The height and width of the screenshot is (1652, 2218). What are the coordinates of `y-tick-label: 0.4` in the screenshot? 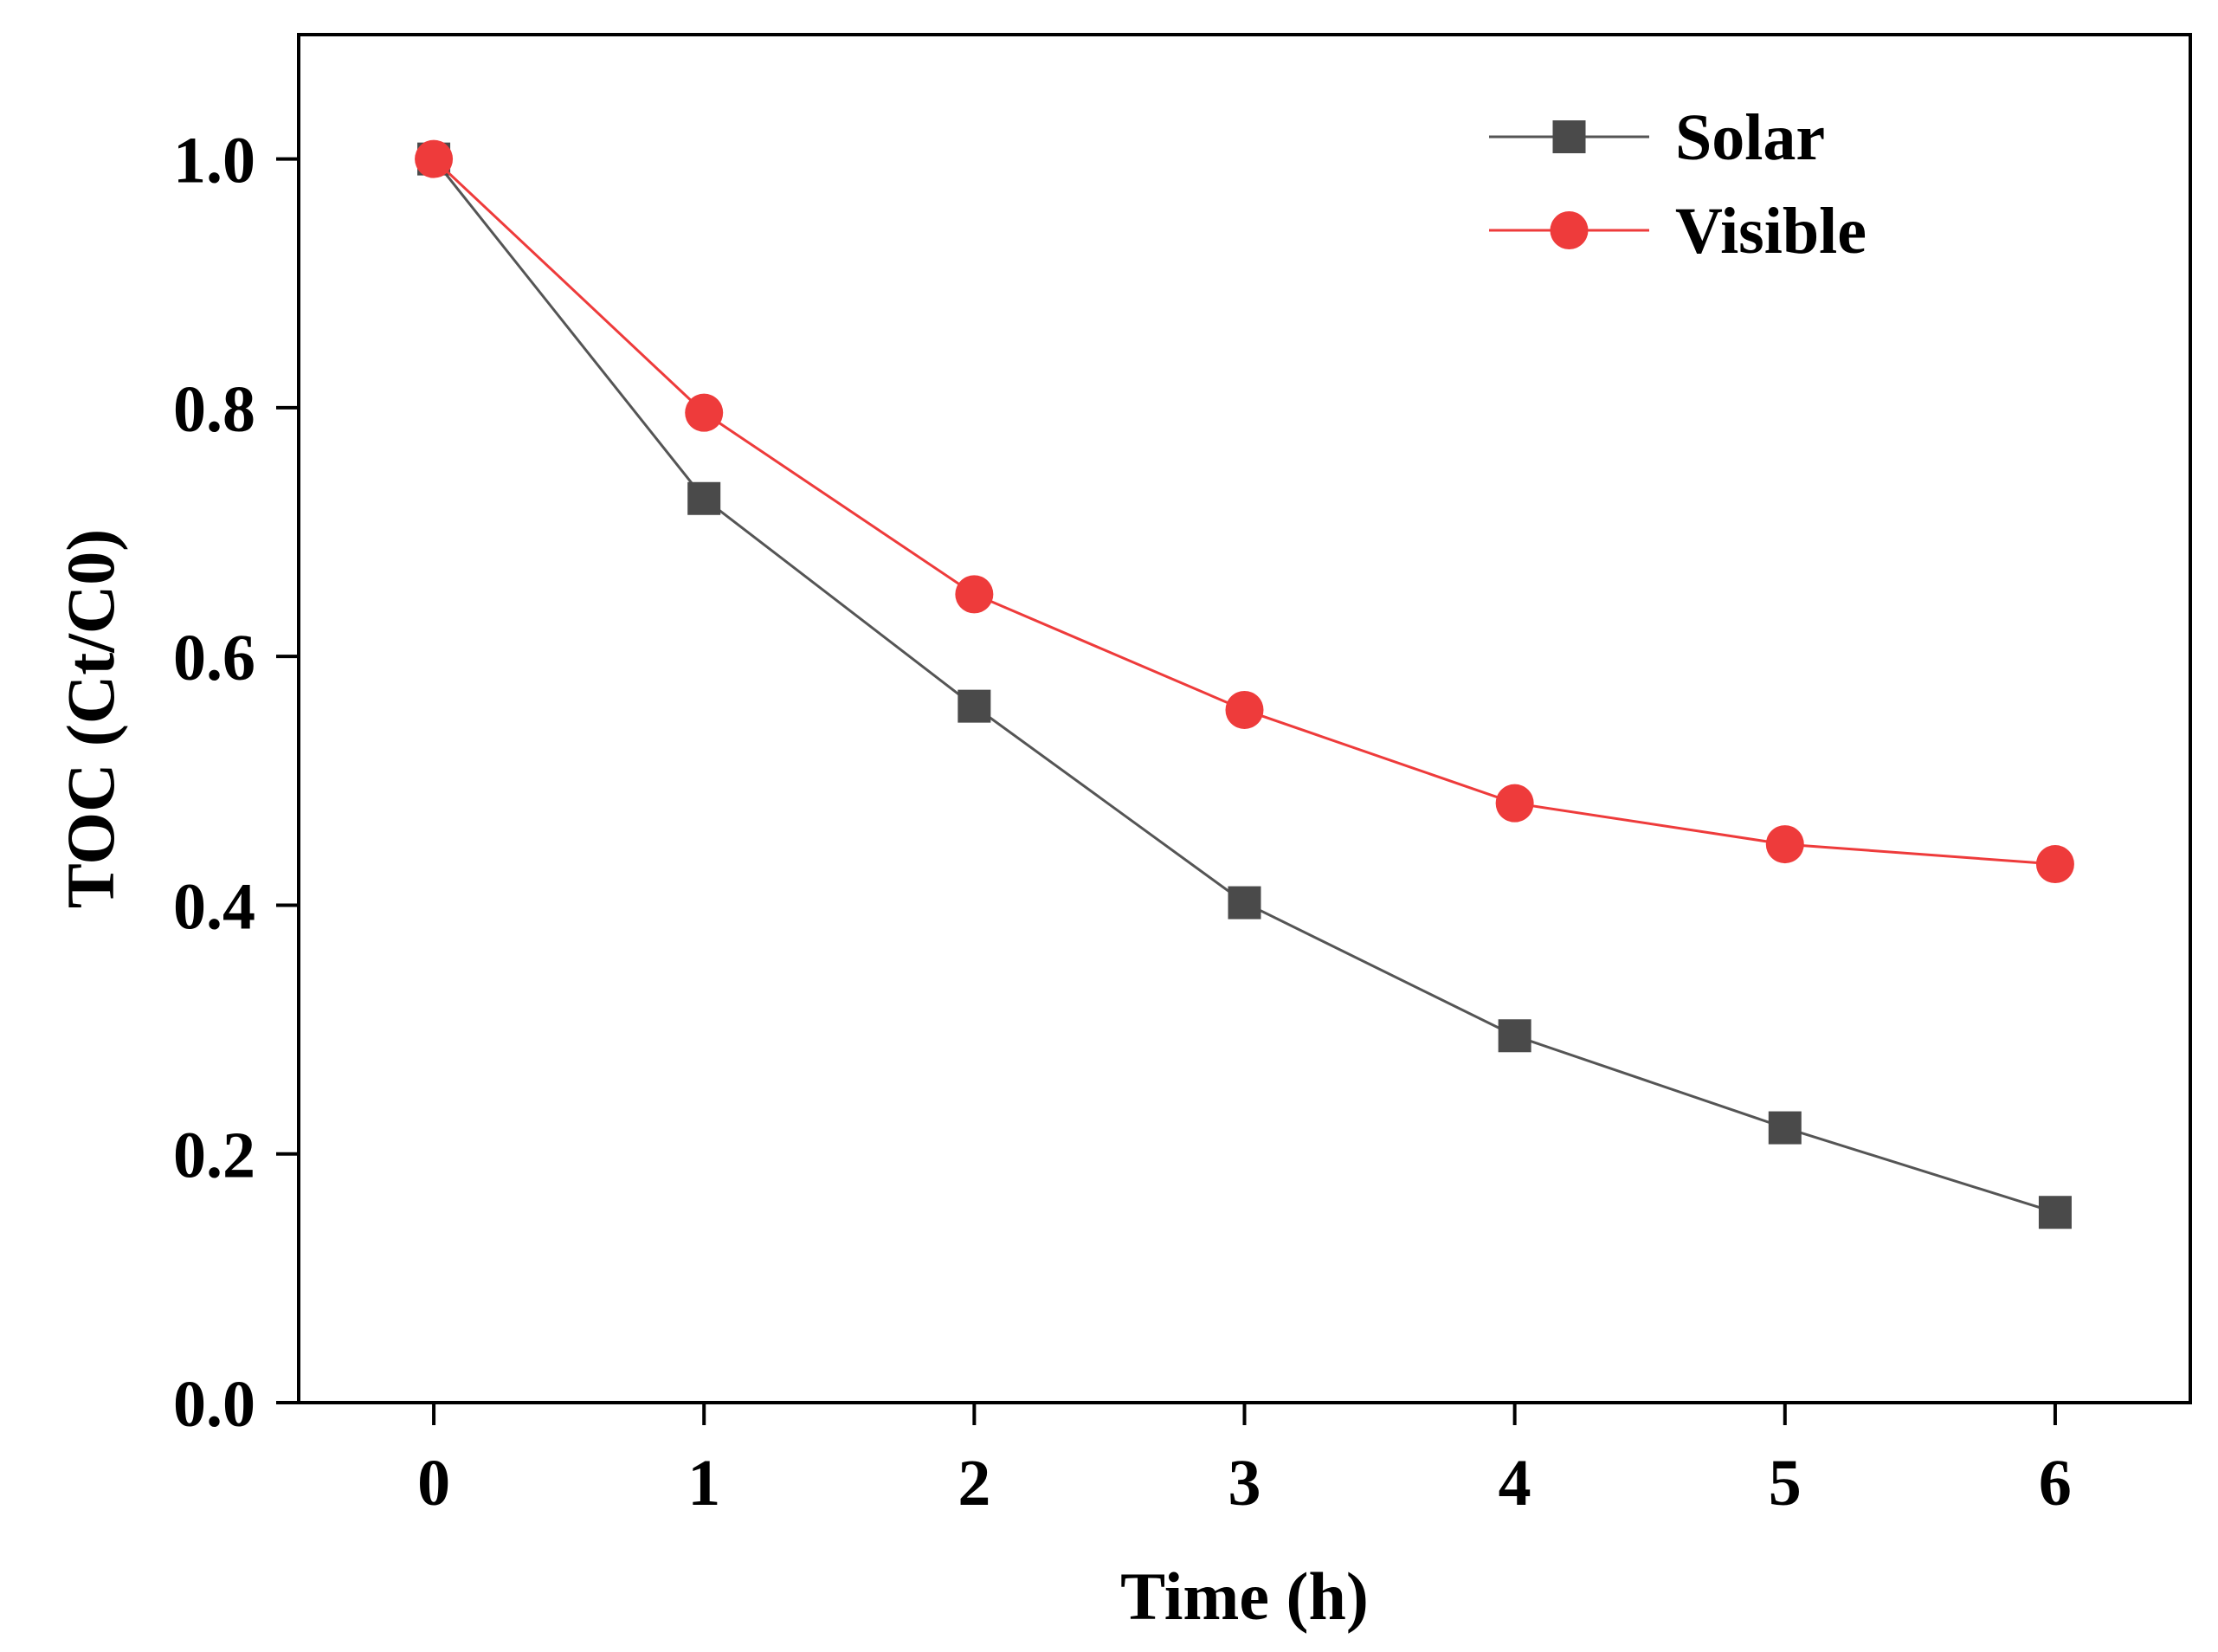 It's located at (214, 907).